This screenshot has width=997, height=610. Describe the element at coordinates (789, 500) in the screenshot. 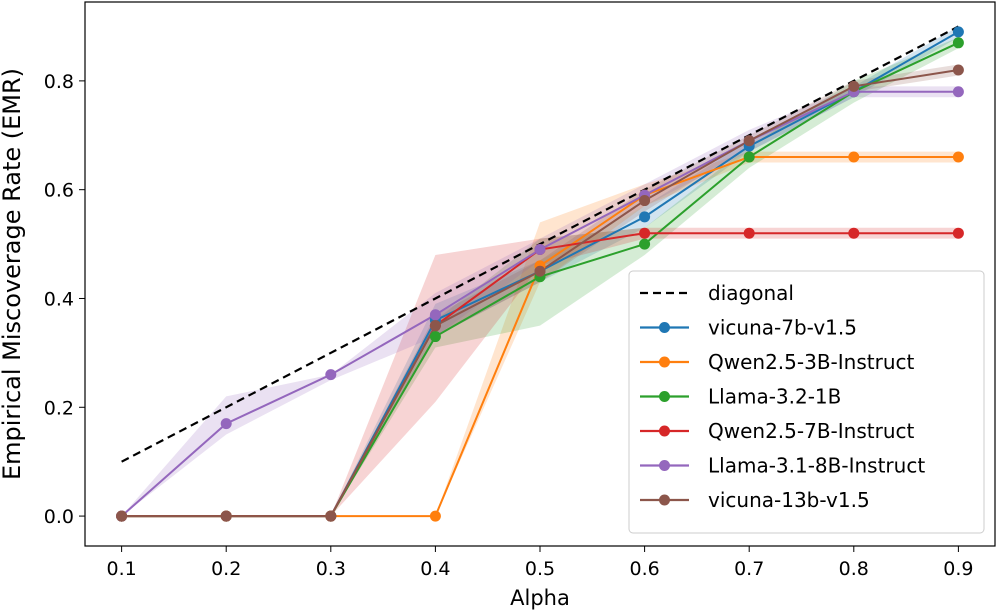

I see `legend-label: vicuna-13b-v1.5` at that location.